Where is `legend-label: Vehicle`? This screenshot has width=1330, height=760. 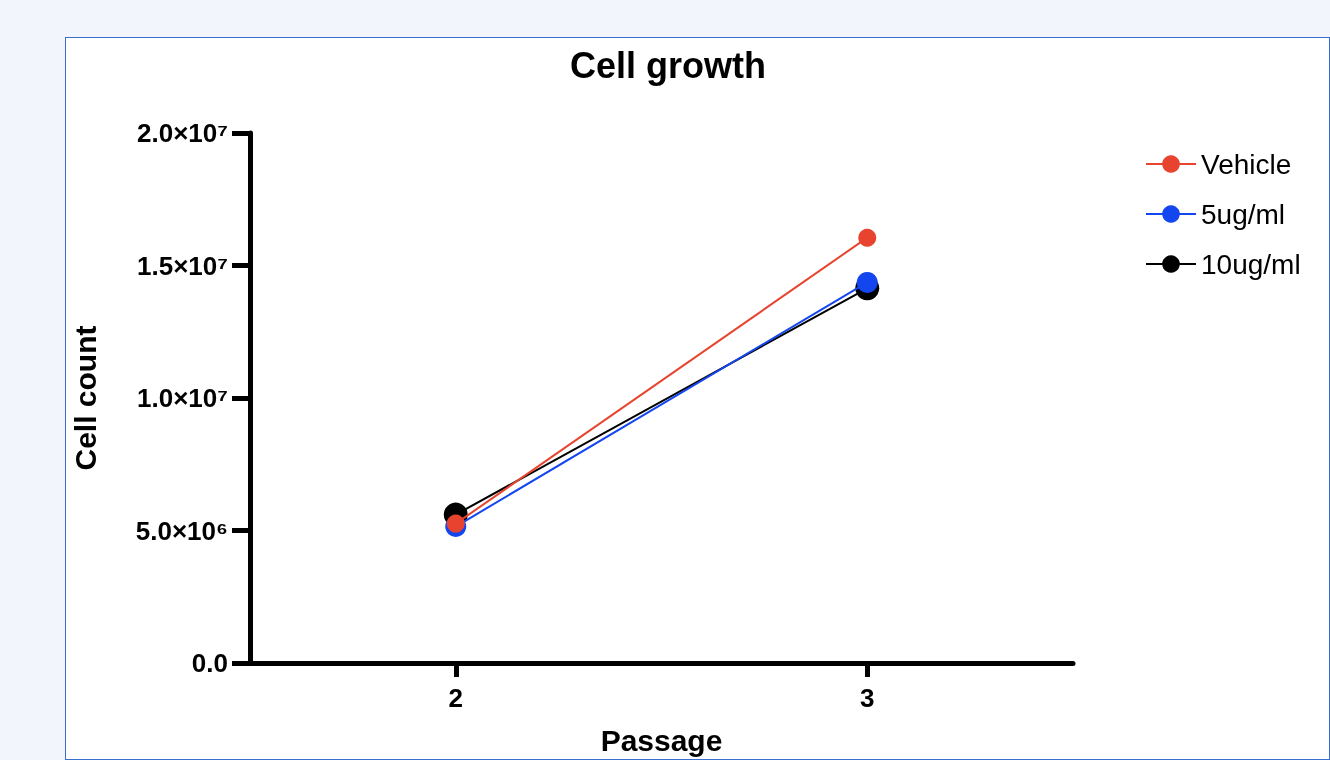
legend-label: Vehicle is located at coordinates (1246, 164).